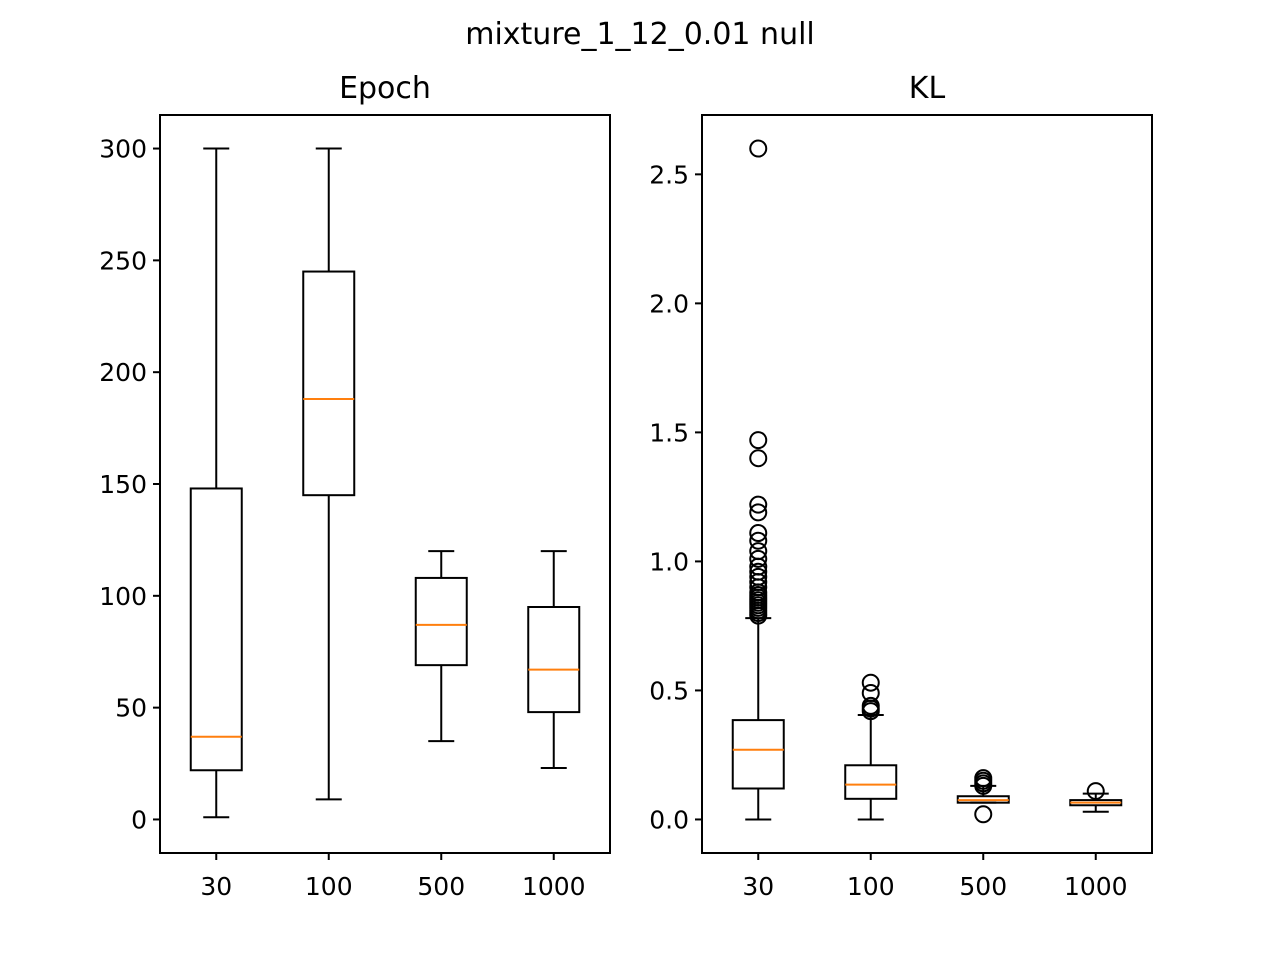 Image resolution: width=1280 pixels, height=960 pixels. I want to click on kl-ytick-label: 1.0, so click(669, 561).